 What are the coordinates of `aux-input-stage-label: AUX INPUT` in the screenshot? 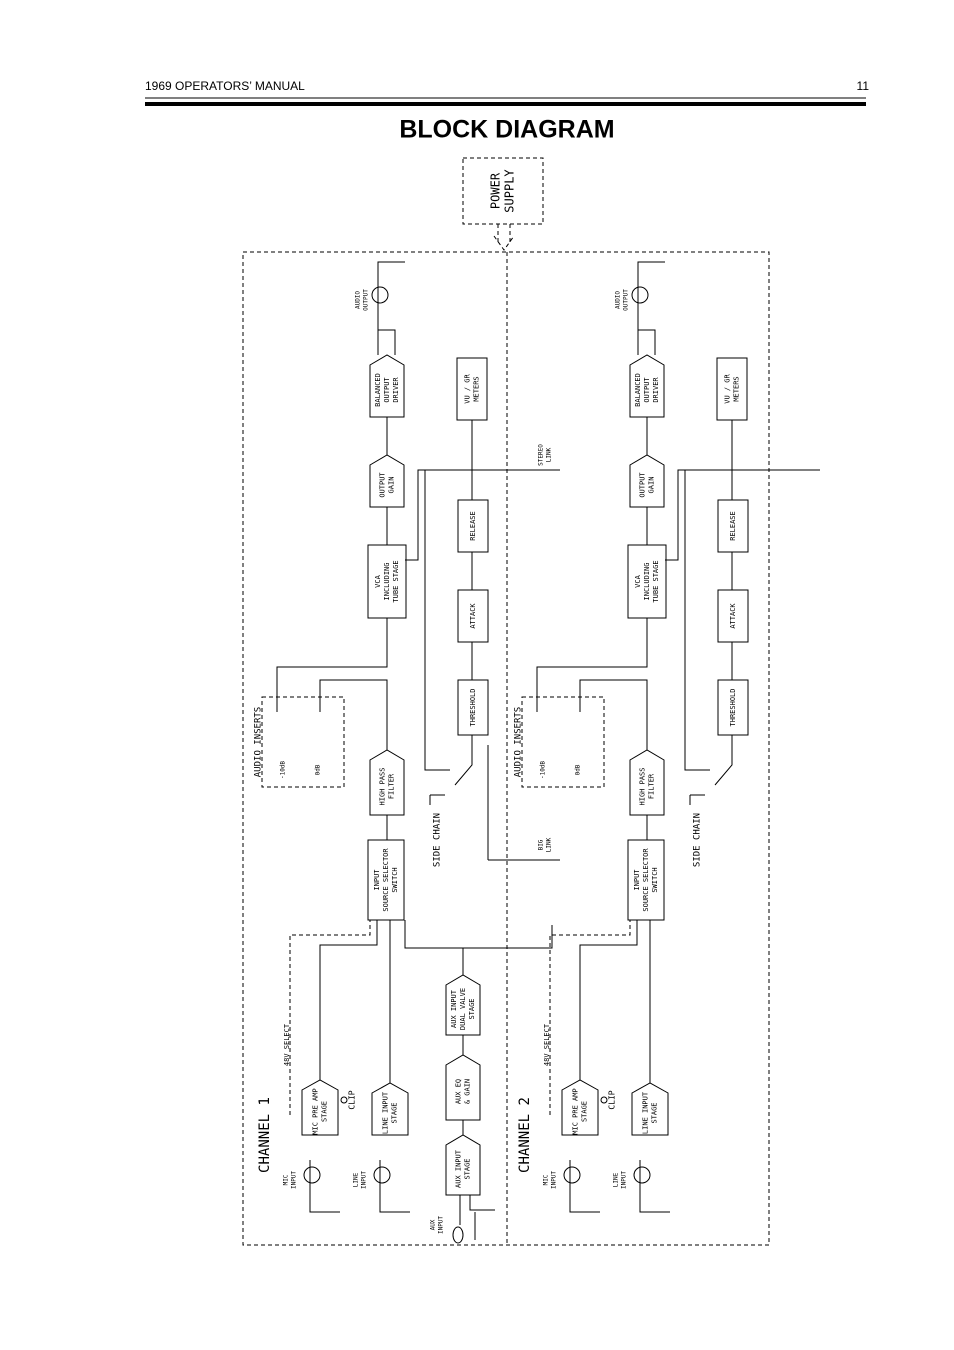 It's located at (459, 1168).